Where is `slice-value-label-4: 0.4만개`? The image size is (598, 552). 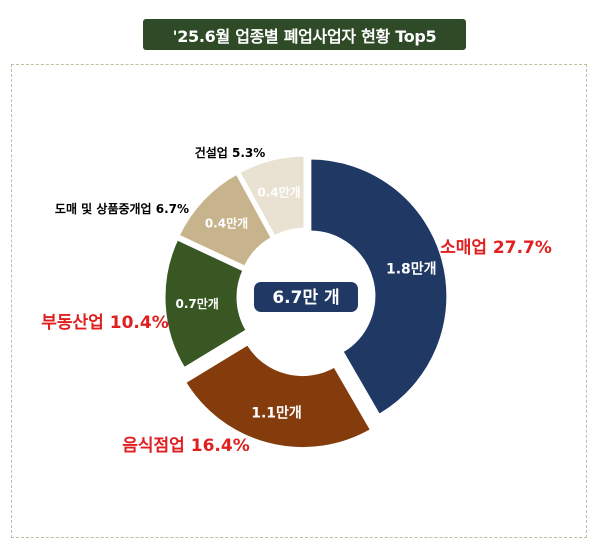
slice-value-label-4: 0.4만개 is located at coordinates (278, 191).